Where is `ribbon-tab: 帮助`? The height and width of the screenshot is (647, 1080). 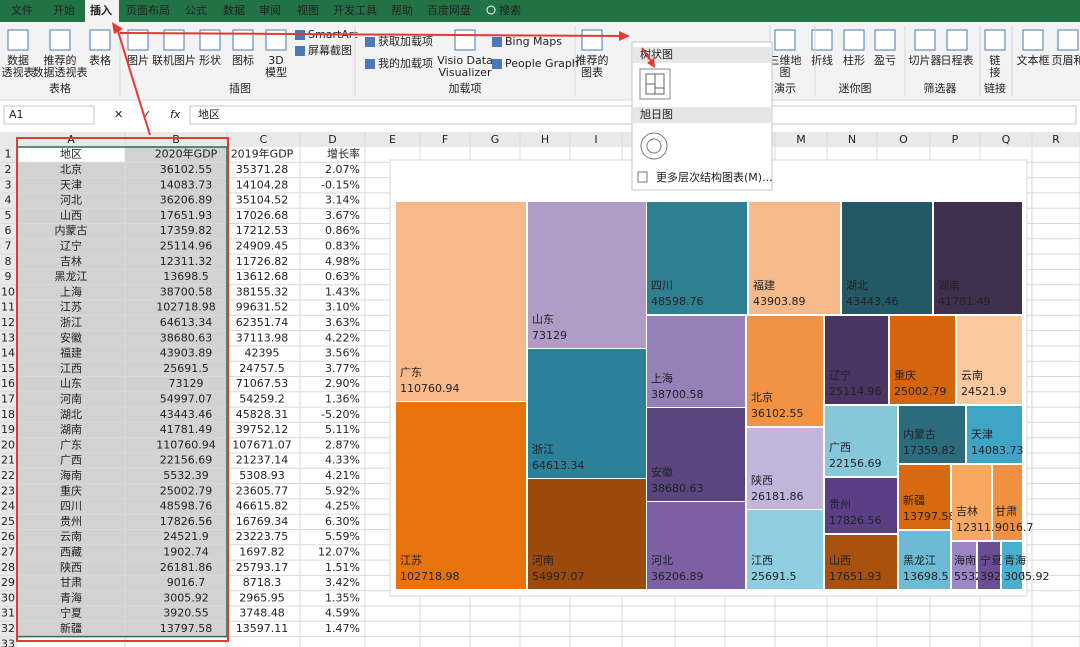
ribbon-tab: 帮助 is located at coordinates (402, 10).